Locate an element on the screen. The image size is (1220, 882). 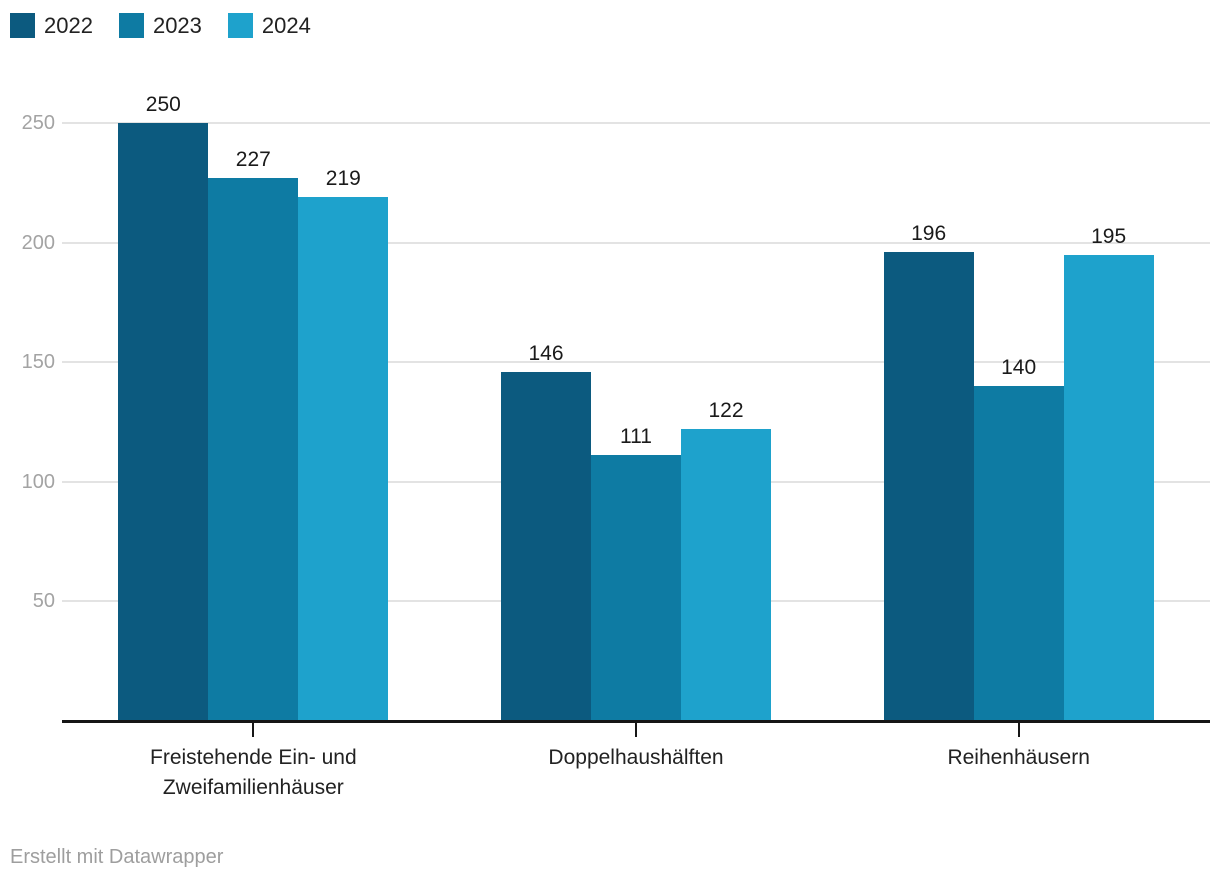
legend-item-2022: 2022 is located at coordinates (51, 25).